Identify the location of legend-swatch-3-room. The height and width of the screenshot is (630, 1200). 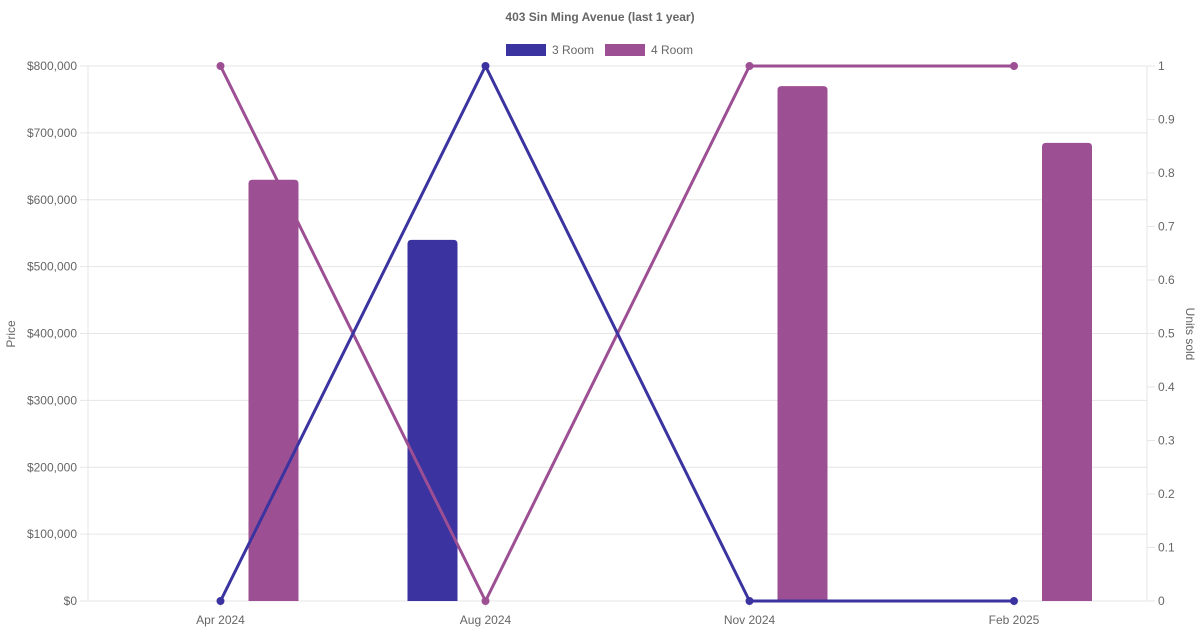
(526, 50).